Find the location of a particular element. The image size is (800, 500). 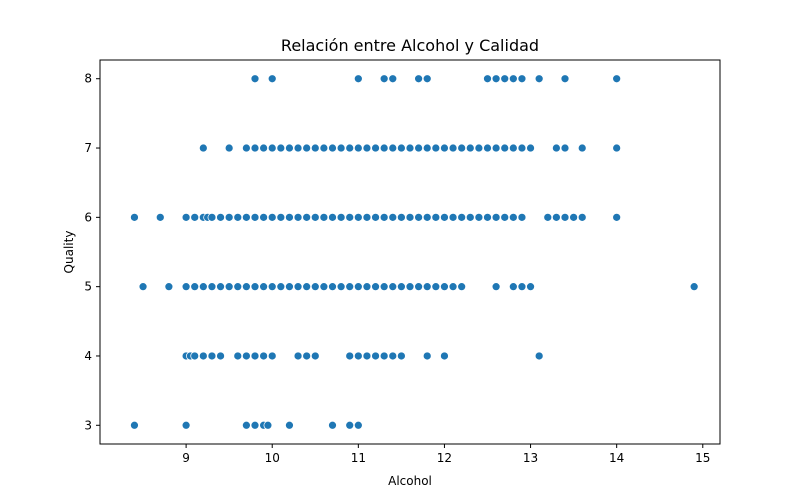

y-tick-label: 5 is located at coordinates (88, 287).